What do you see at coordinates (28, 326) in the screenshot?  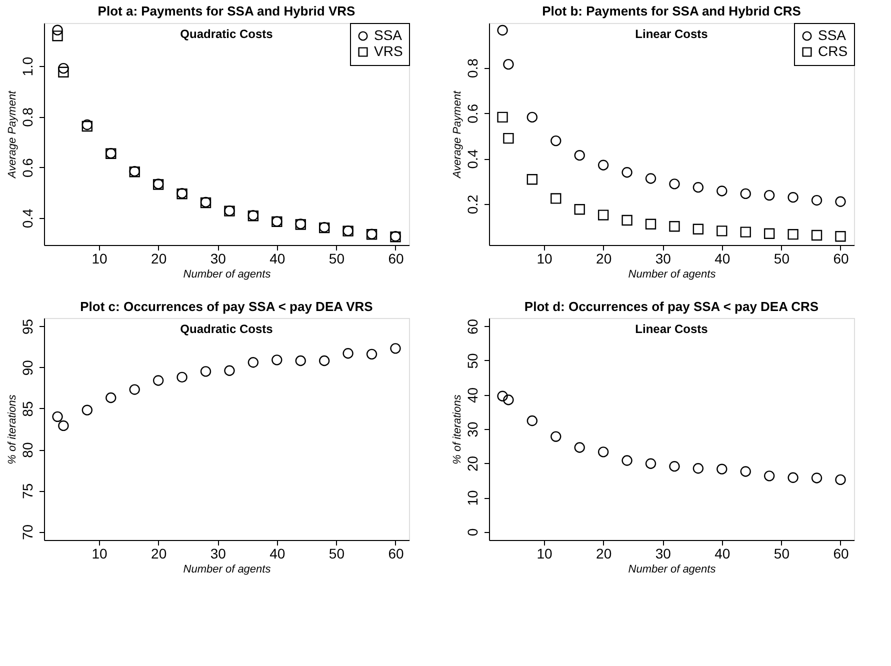 I see `y-tick-label: 95` at bounding box center [28, 326].